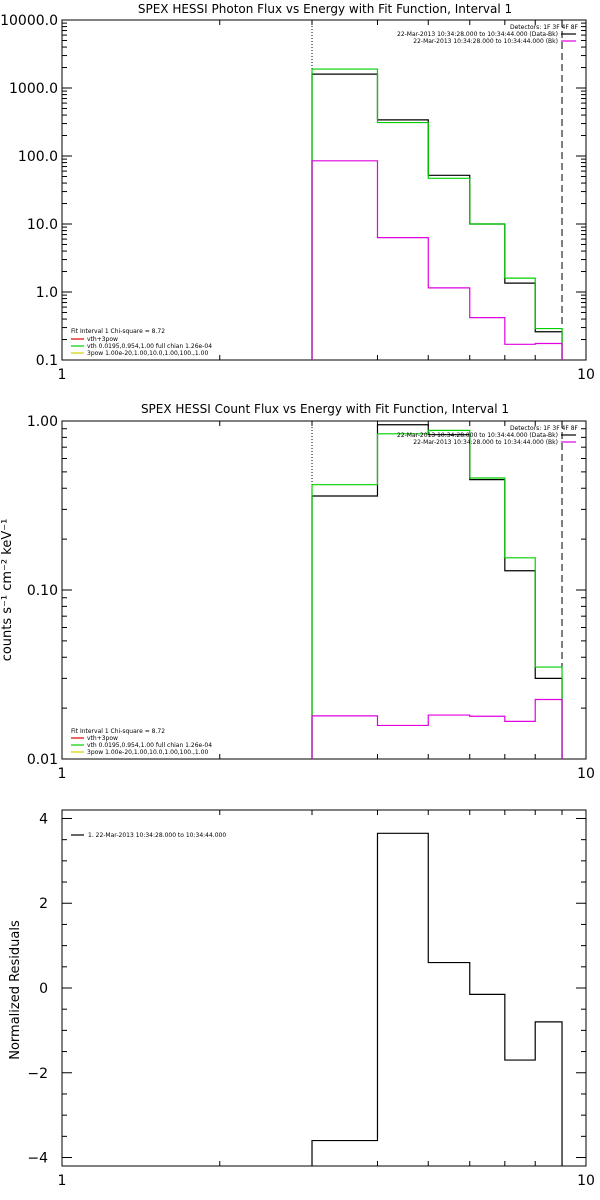 The height and width of the screenshot is (1200, 600). What do you see at coordinates (33, 89) in the screenshot?
I see `y-tick-label: 1000.0` at bounding box center [33, 89].